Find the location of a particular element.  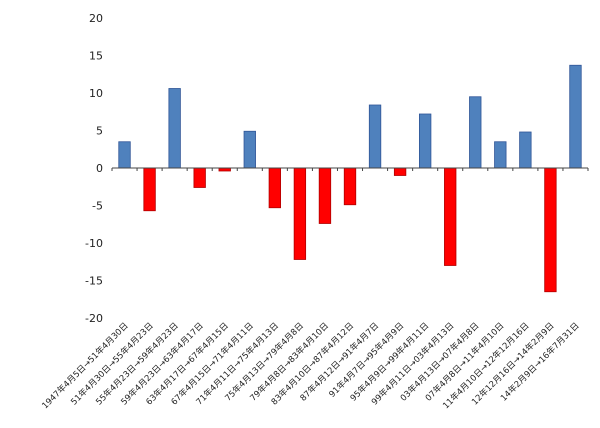

y-tick-label: 20 is located at coordinates (96, 18).